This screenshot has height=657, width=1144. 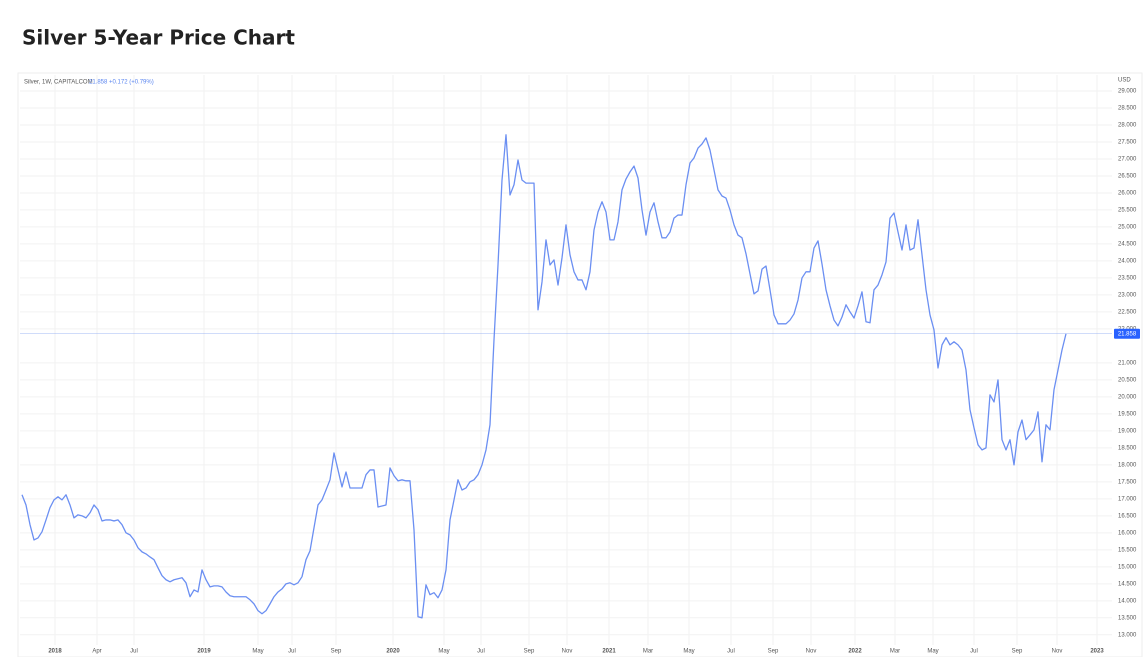 I want to click on y-tick-label: 27.000, so click(x=1127, y=160).